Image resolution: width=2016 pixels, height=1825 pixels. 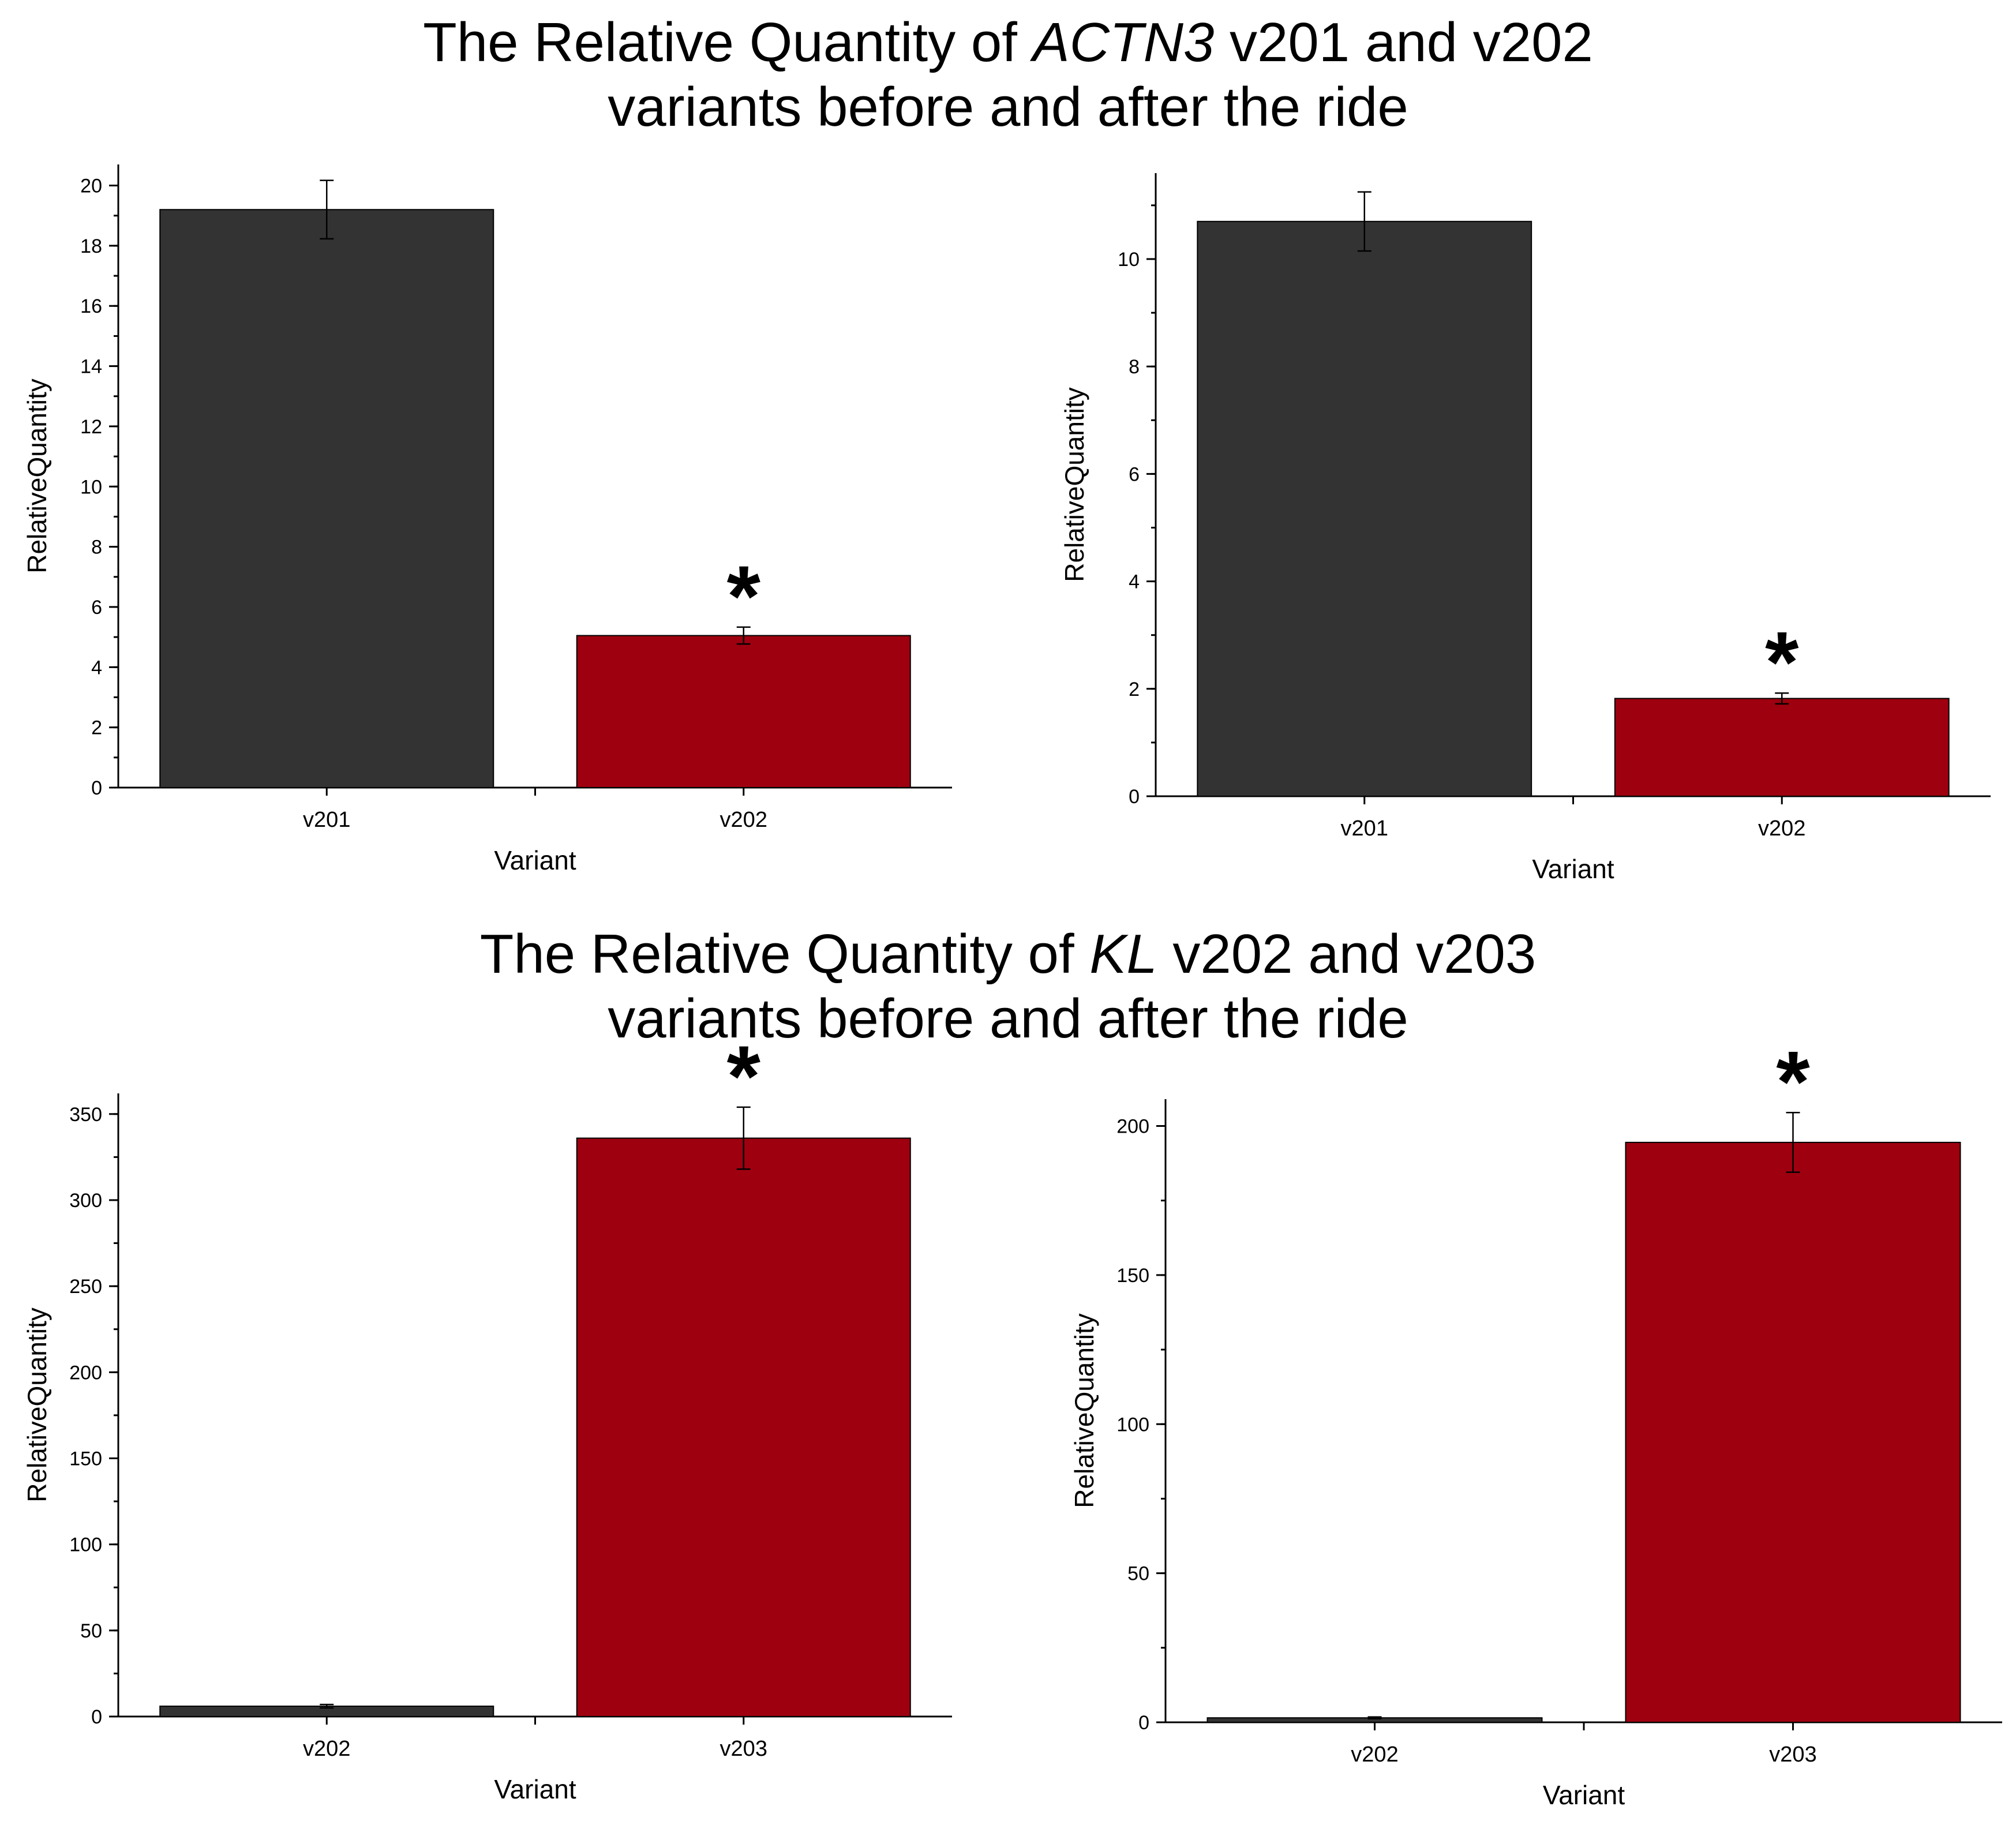 I want to click on y-tick-label: 350, so click(x=85, y=1115).